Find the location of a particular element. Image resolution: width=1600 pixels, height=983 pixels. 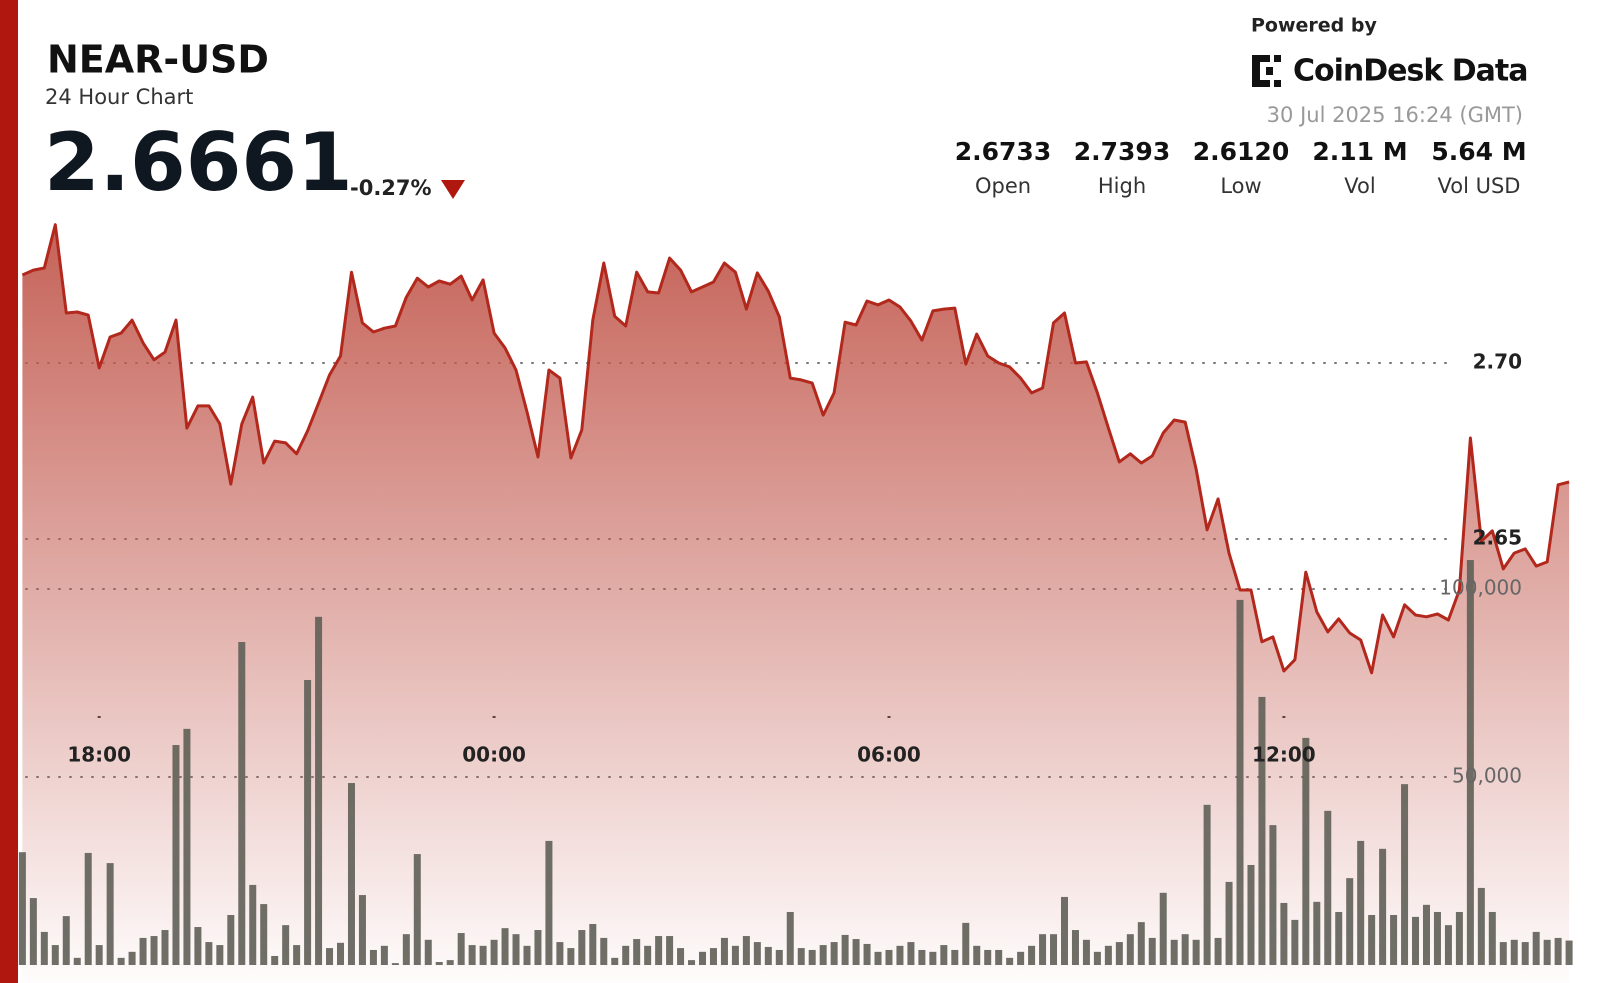

stat-label: Vol is located at coordinates (1359, 186).